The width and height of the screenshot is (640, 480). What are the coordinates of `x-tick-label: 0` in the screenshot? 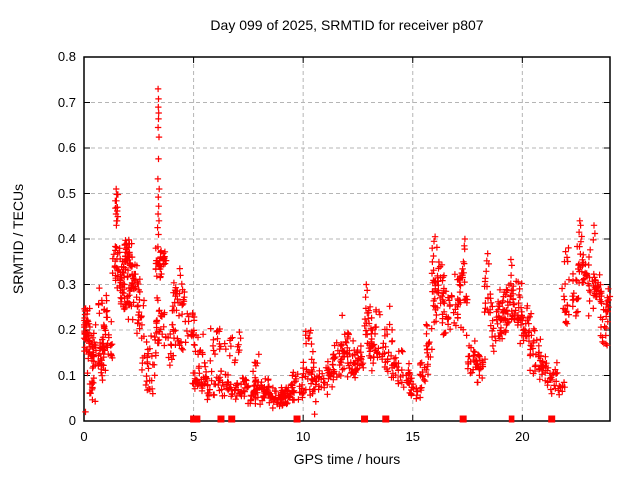 It's located at (84, 436).